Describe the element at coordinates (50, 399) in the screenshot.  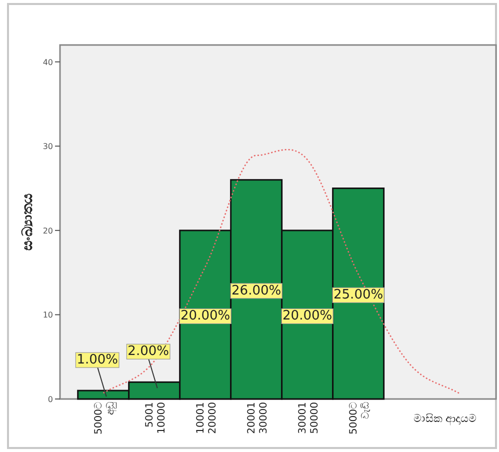
I see `y-tick-label: 0` at that location.